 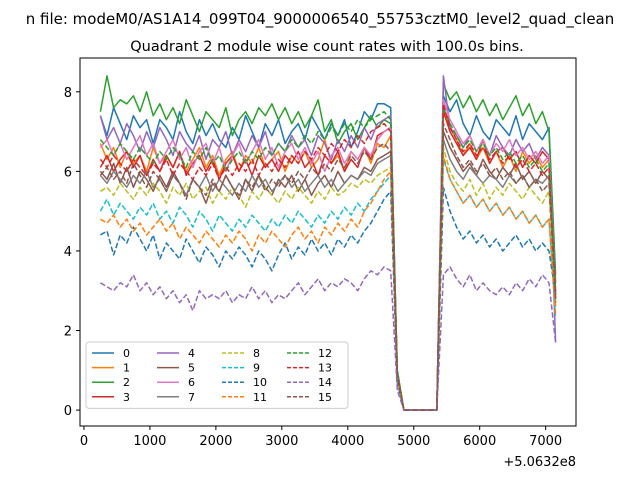 I want to click on legend-label-3: 3, so click(x=126, y=397).